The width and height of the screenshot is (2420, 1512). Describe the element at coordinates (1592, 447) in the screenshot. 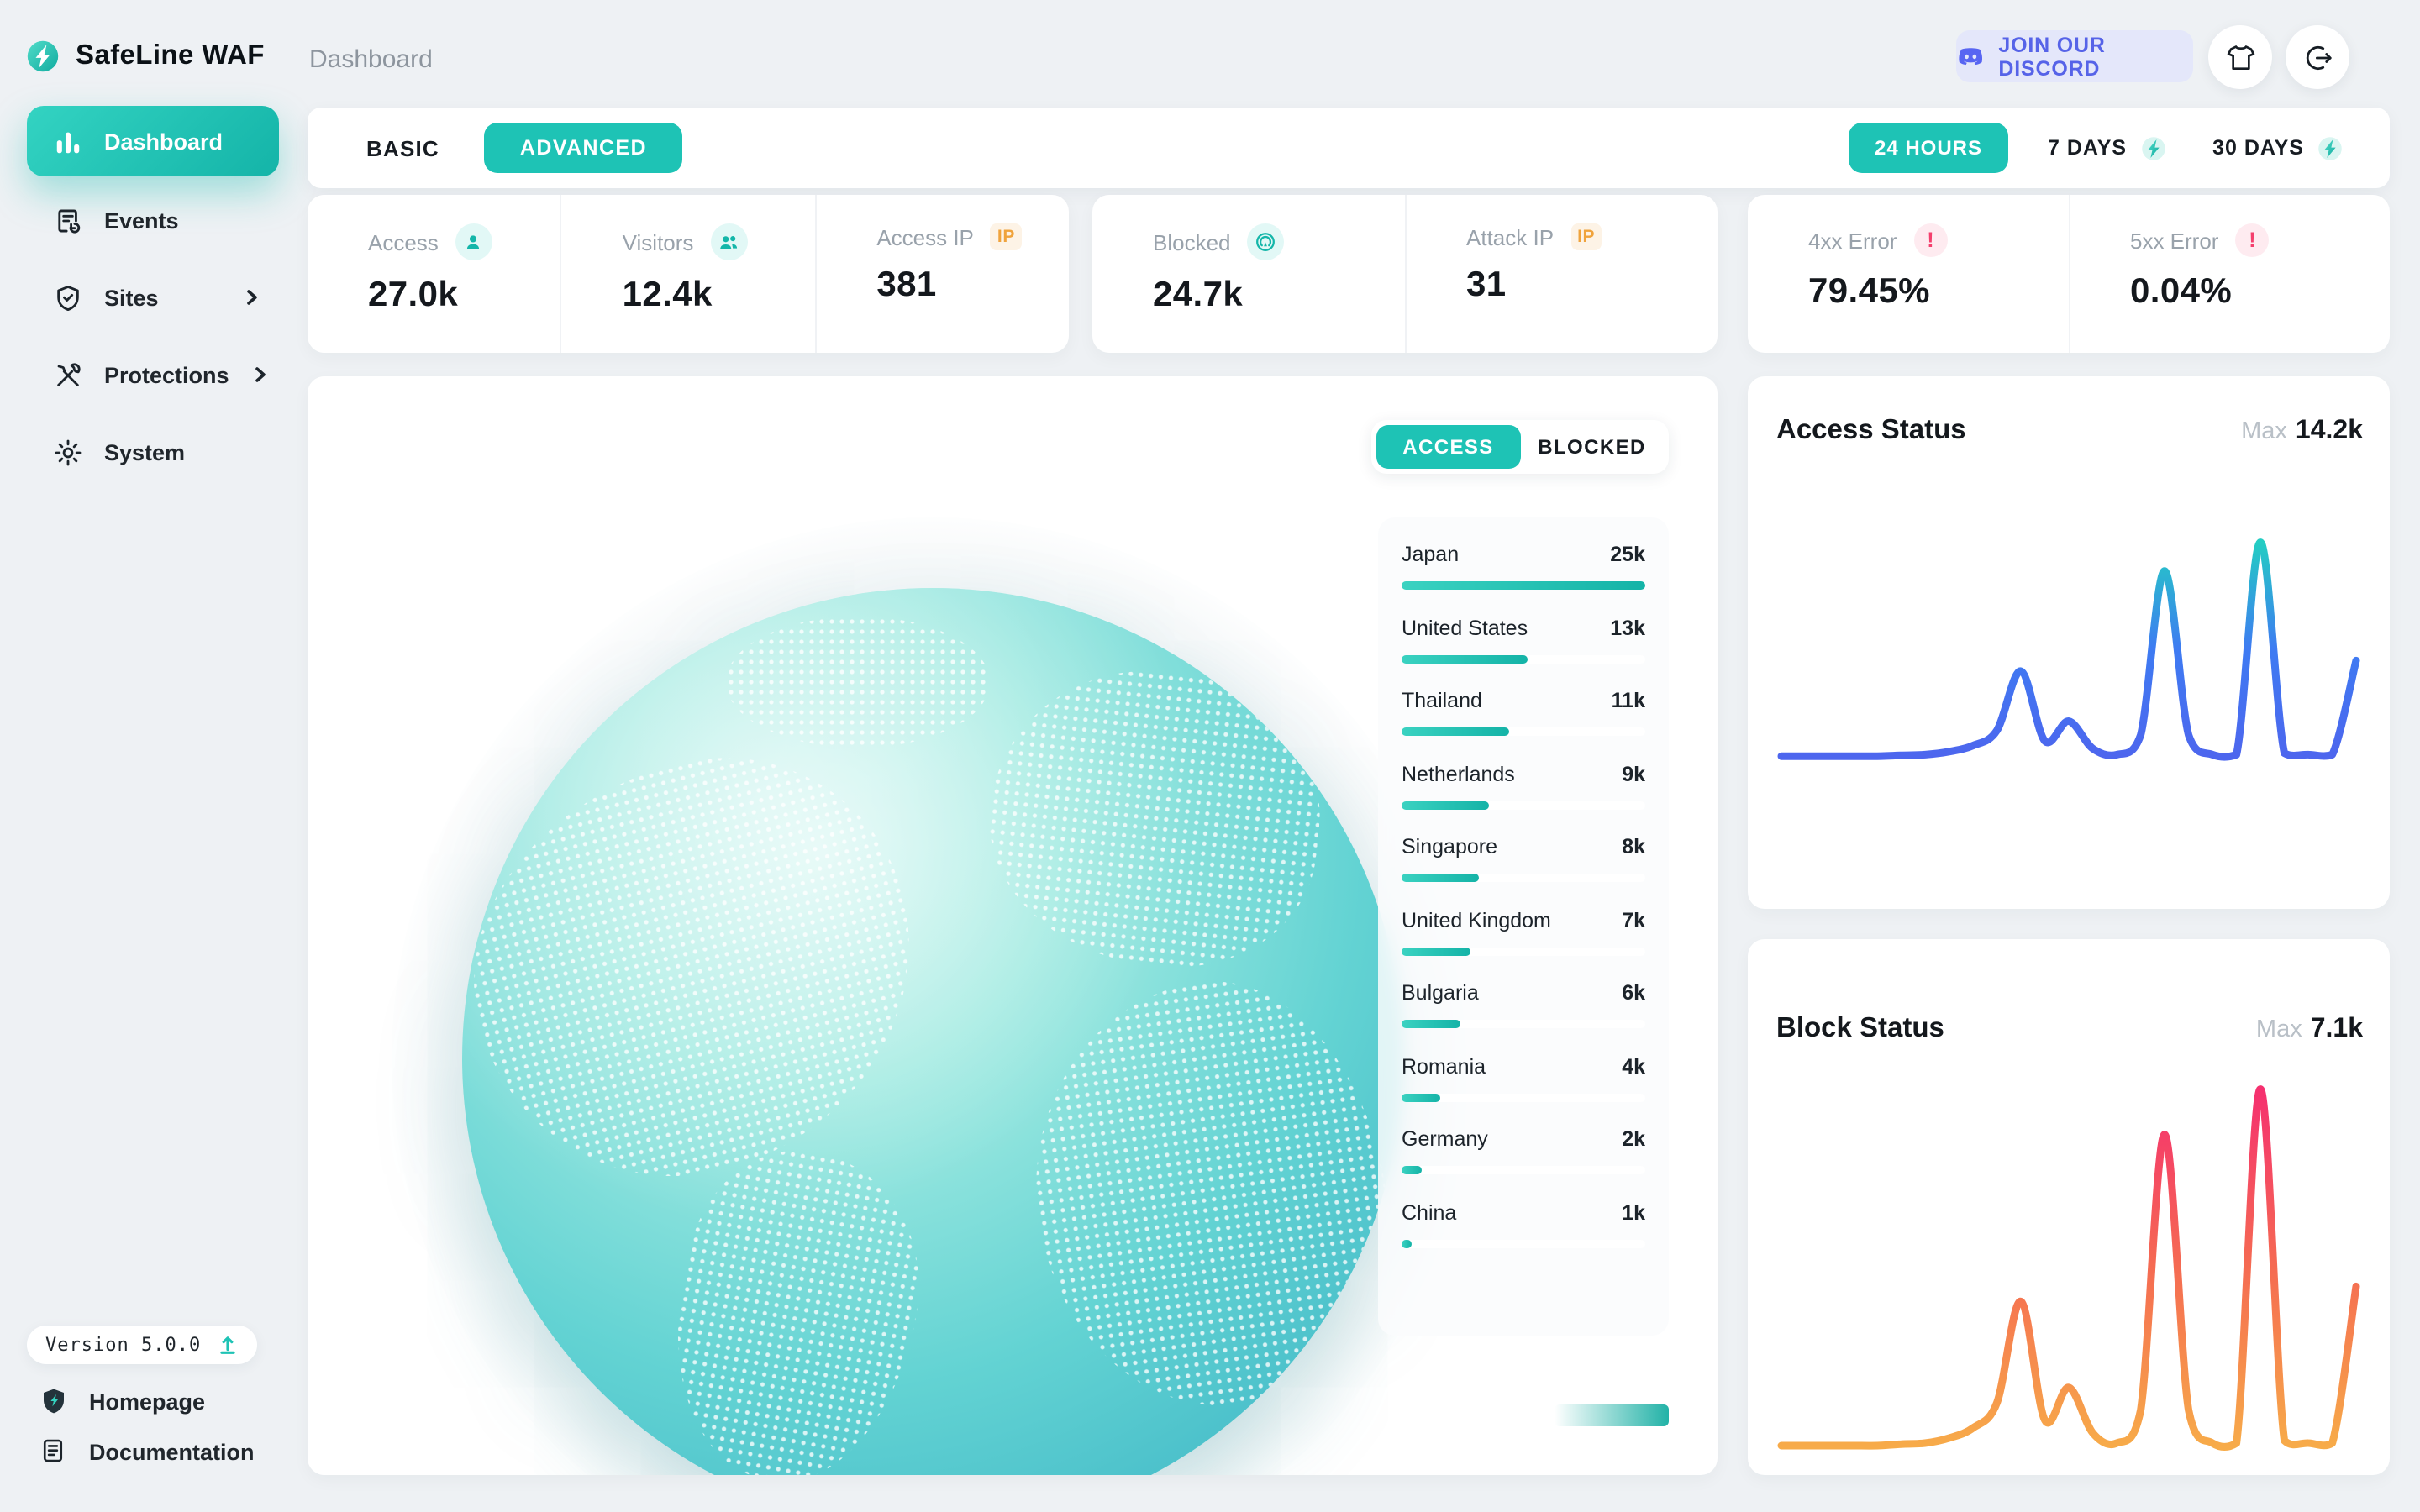

I see `tab-blocked: BLOCKED` at that location.